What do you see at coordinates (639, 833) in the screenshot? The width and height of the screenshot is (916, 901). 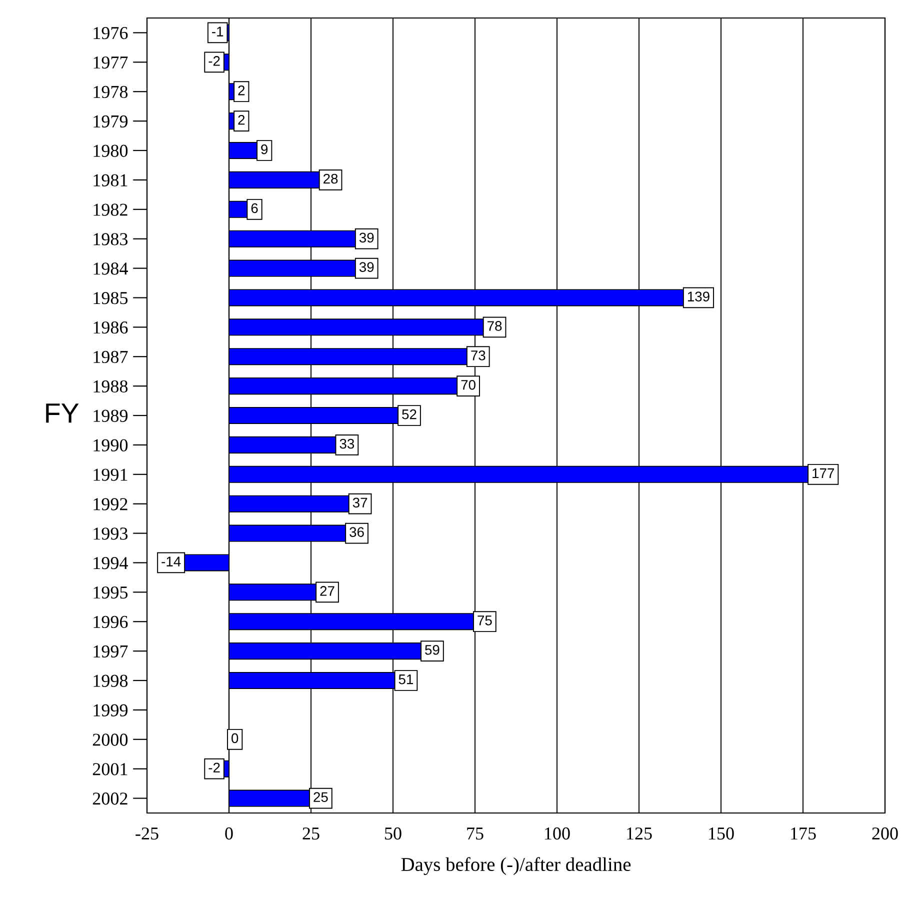 I see `x-tick-label: 125` at bounding box center [639, 833].